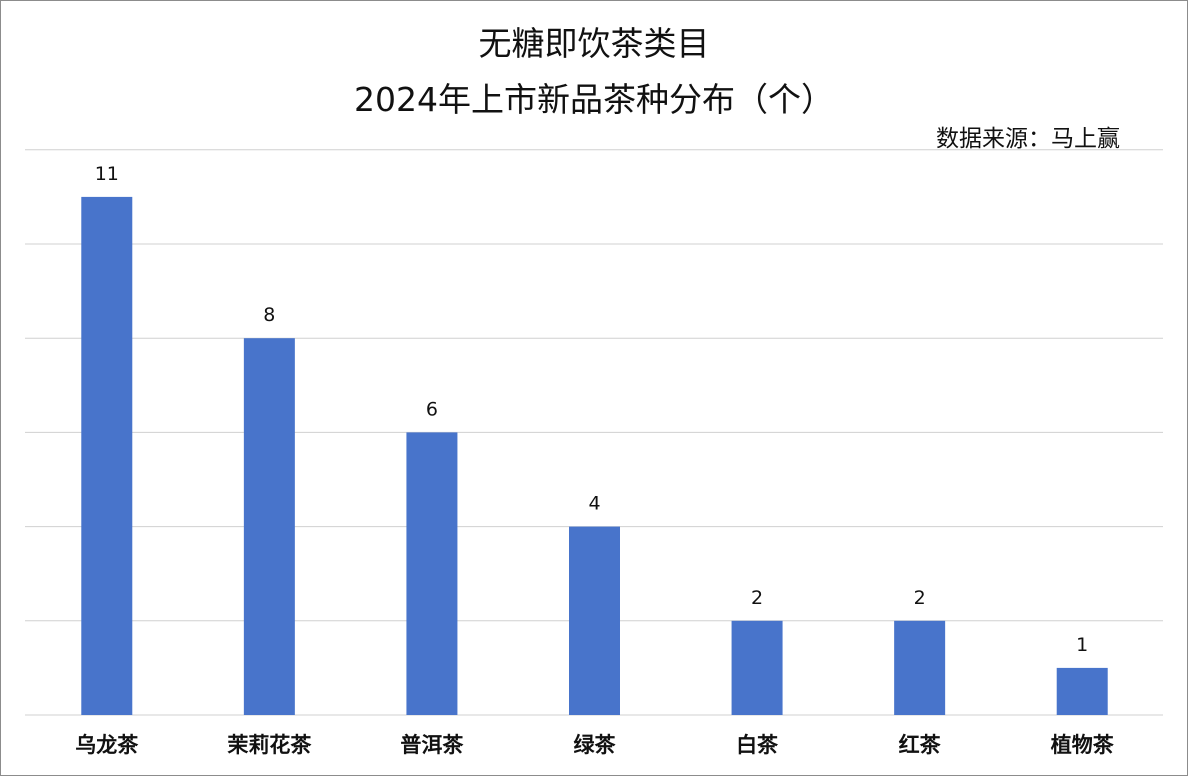 The height and width of the screenshot is (776, 1188). What do you see at coordinates (432, 409) in the screenshot?
I see `data-label-3: 6` at bounding box center [432, 409].